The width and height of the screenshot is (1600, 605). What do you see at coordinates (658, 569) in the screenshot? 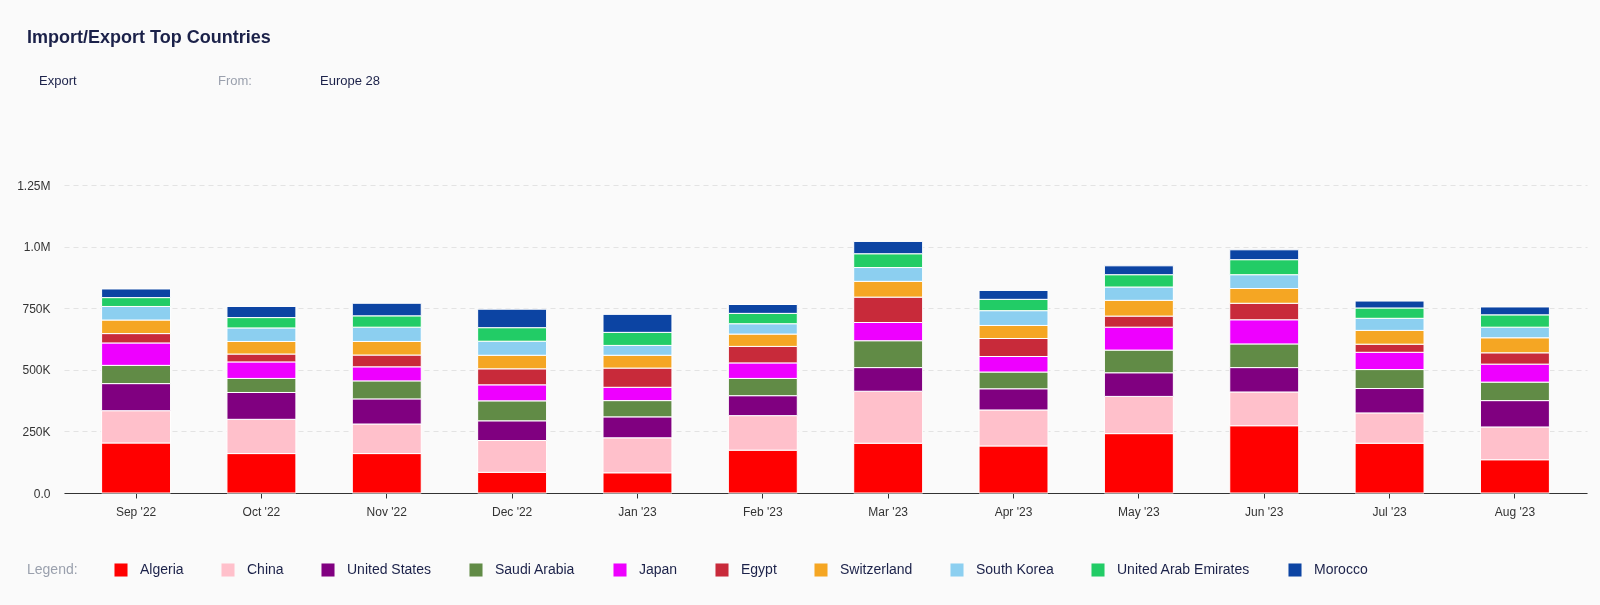
I see `legend-label: Japan` at bounding box center [658, 569].